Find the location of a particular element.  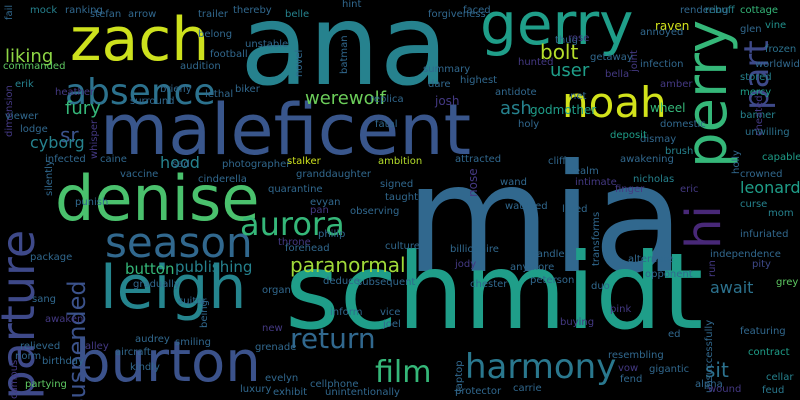

cloud-word: sad is located at coordinates (181, 164).